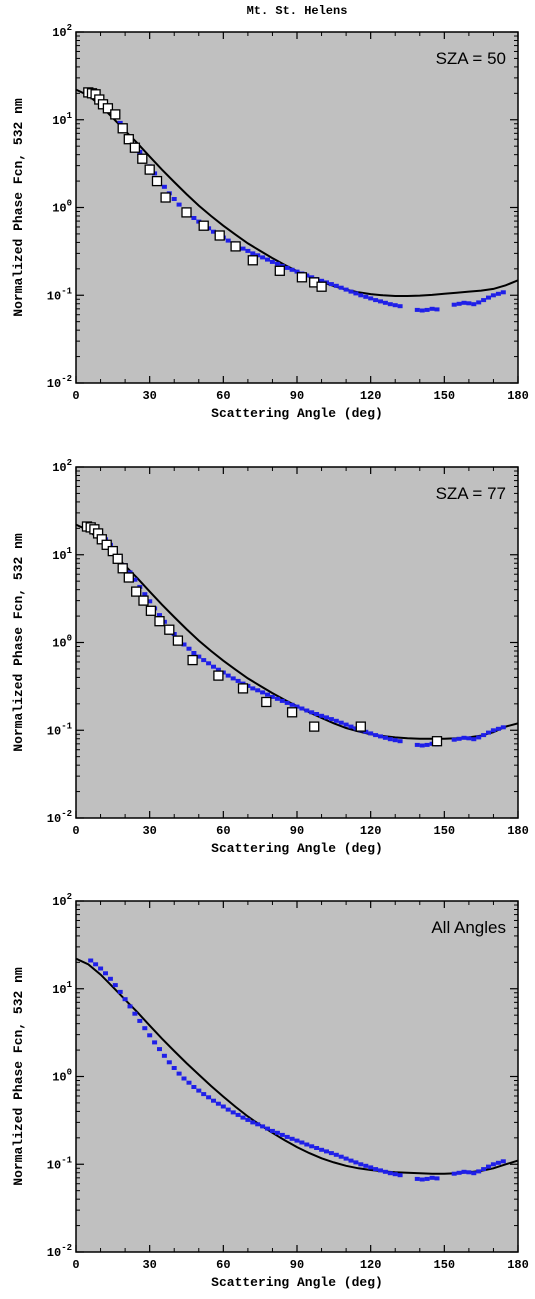 The image size is (535, 1299). Describe the element at coordinates (262, 634) in the screenshot. I see `square-markers` at that location.